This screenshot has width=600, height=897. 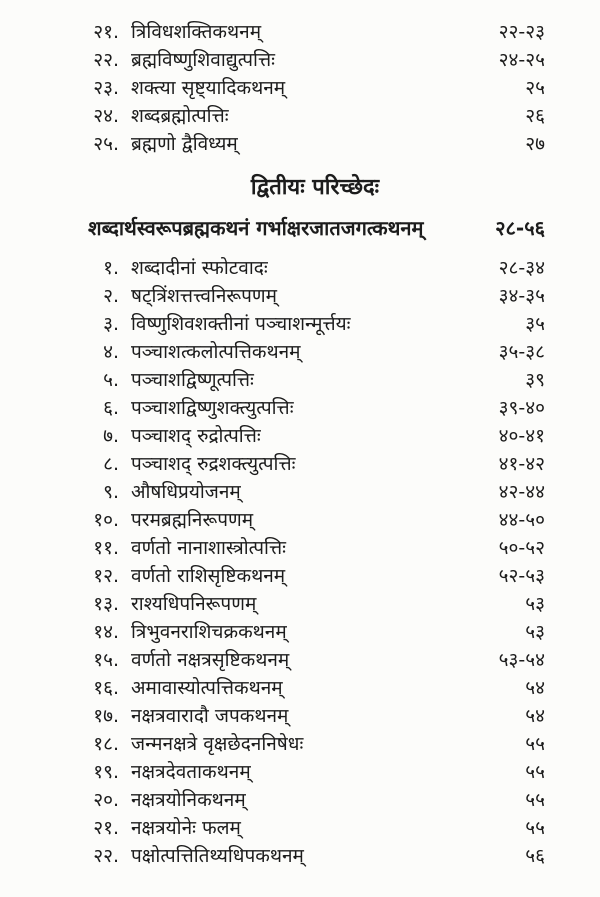 What do you see at coordinates (208, 88) in the screenshot?
I see `entry-title: शक्त्या सृष्ट्यादिकथनम्` at bounding box center [208, 88].